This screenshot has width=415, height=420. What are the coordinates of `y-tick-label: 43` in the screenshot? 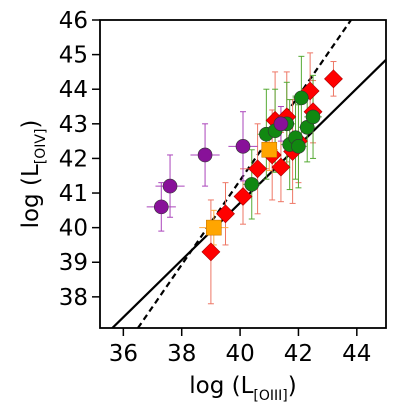 It's located at (73, 125).